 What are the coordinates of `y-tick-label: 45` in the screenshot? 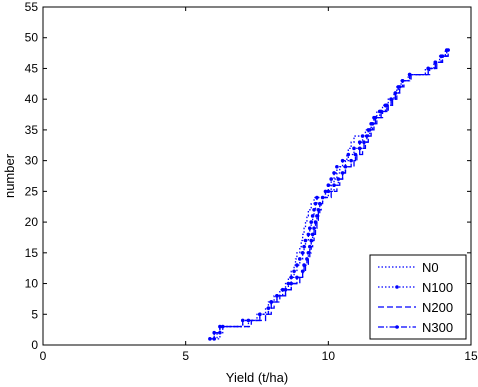 It's located at (32, 68).